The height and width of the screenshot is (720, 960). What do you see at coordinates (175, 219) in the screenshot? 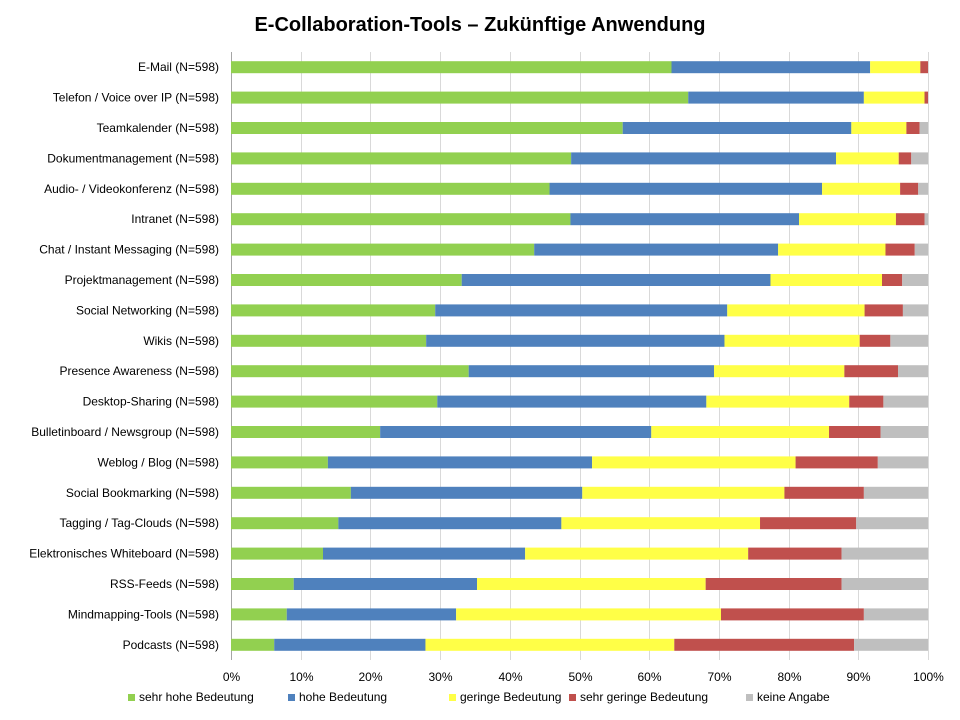
I see `category-label: Intranet (N=598)` at bounding box center [175, 219].